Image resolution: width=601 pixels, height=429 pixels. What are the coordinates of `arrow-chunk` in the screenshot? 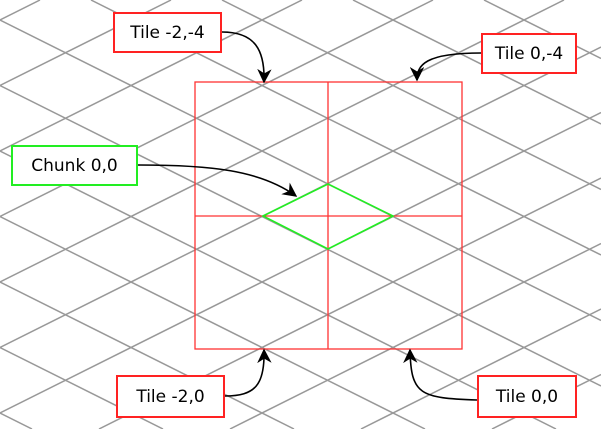 It's located at (217, 180).